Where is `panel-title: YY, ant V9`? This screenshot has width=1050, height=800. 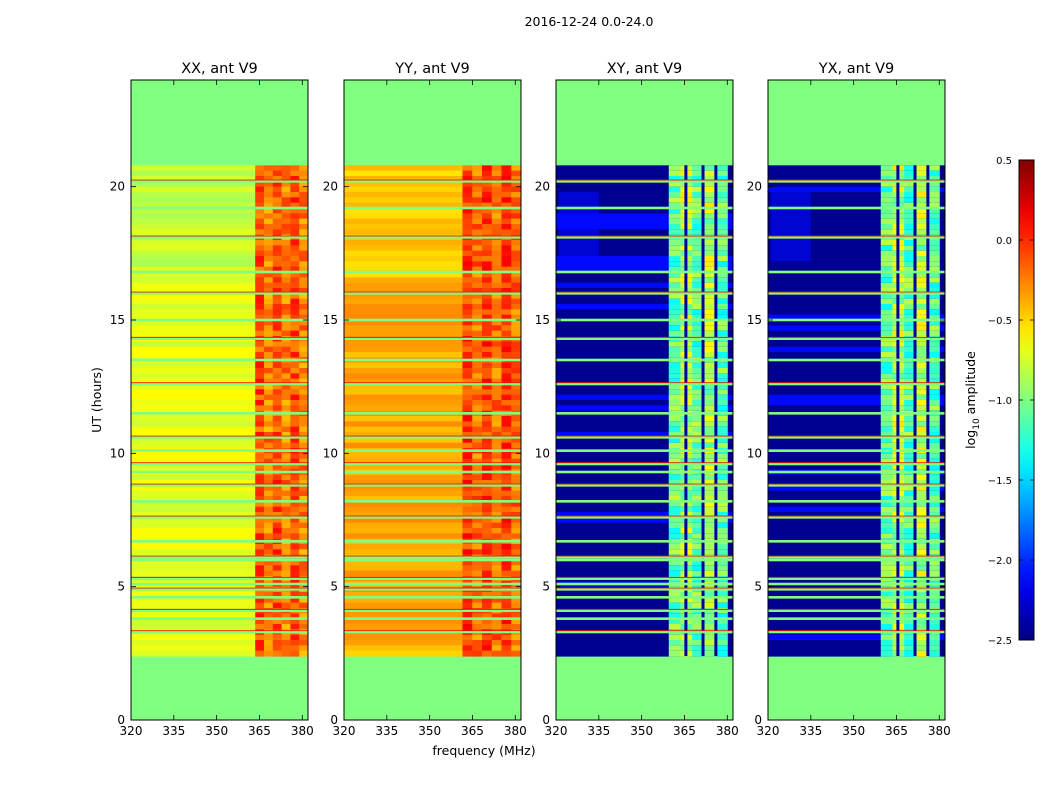 panel-title: YY, ant V9 is located at coordinates (431, 69).